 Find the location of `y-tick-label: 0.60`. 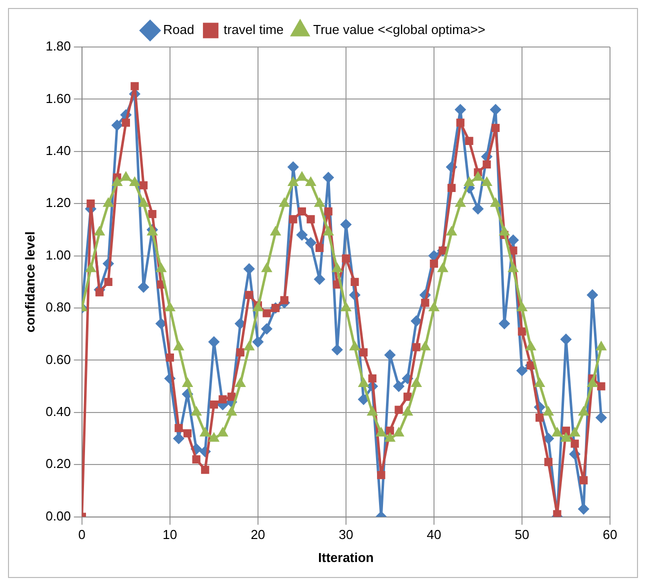

y-tick-label: 0.60 is located at coordinates (58, 359).